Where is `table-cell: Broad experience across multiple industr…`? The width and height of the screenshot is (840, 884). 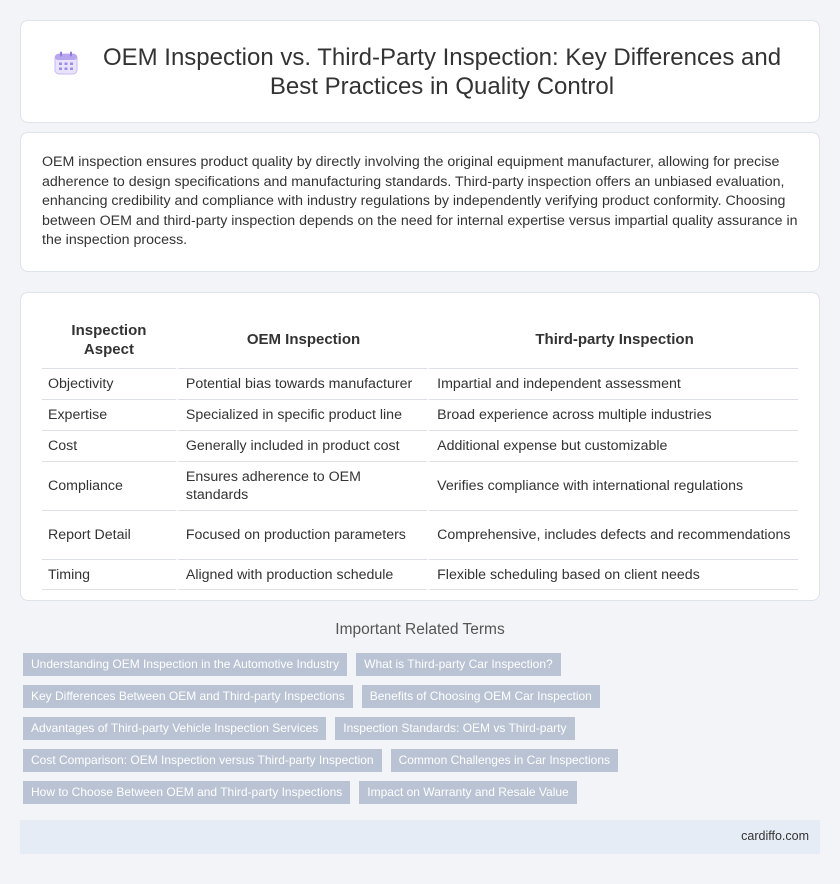 table-cell: Broad experience across multiple industr… is located at coordinates (612, 414).